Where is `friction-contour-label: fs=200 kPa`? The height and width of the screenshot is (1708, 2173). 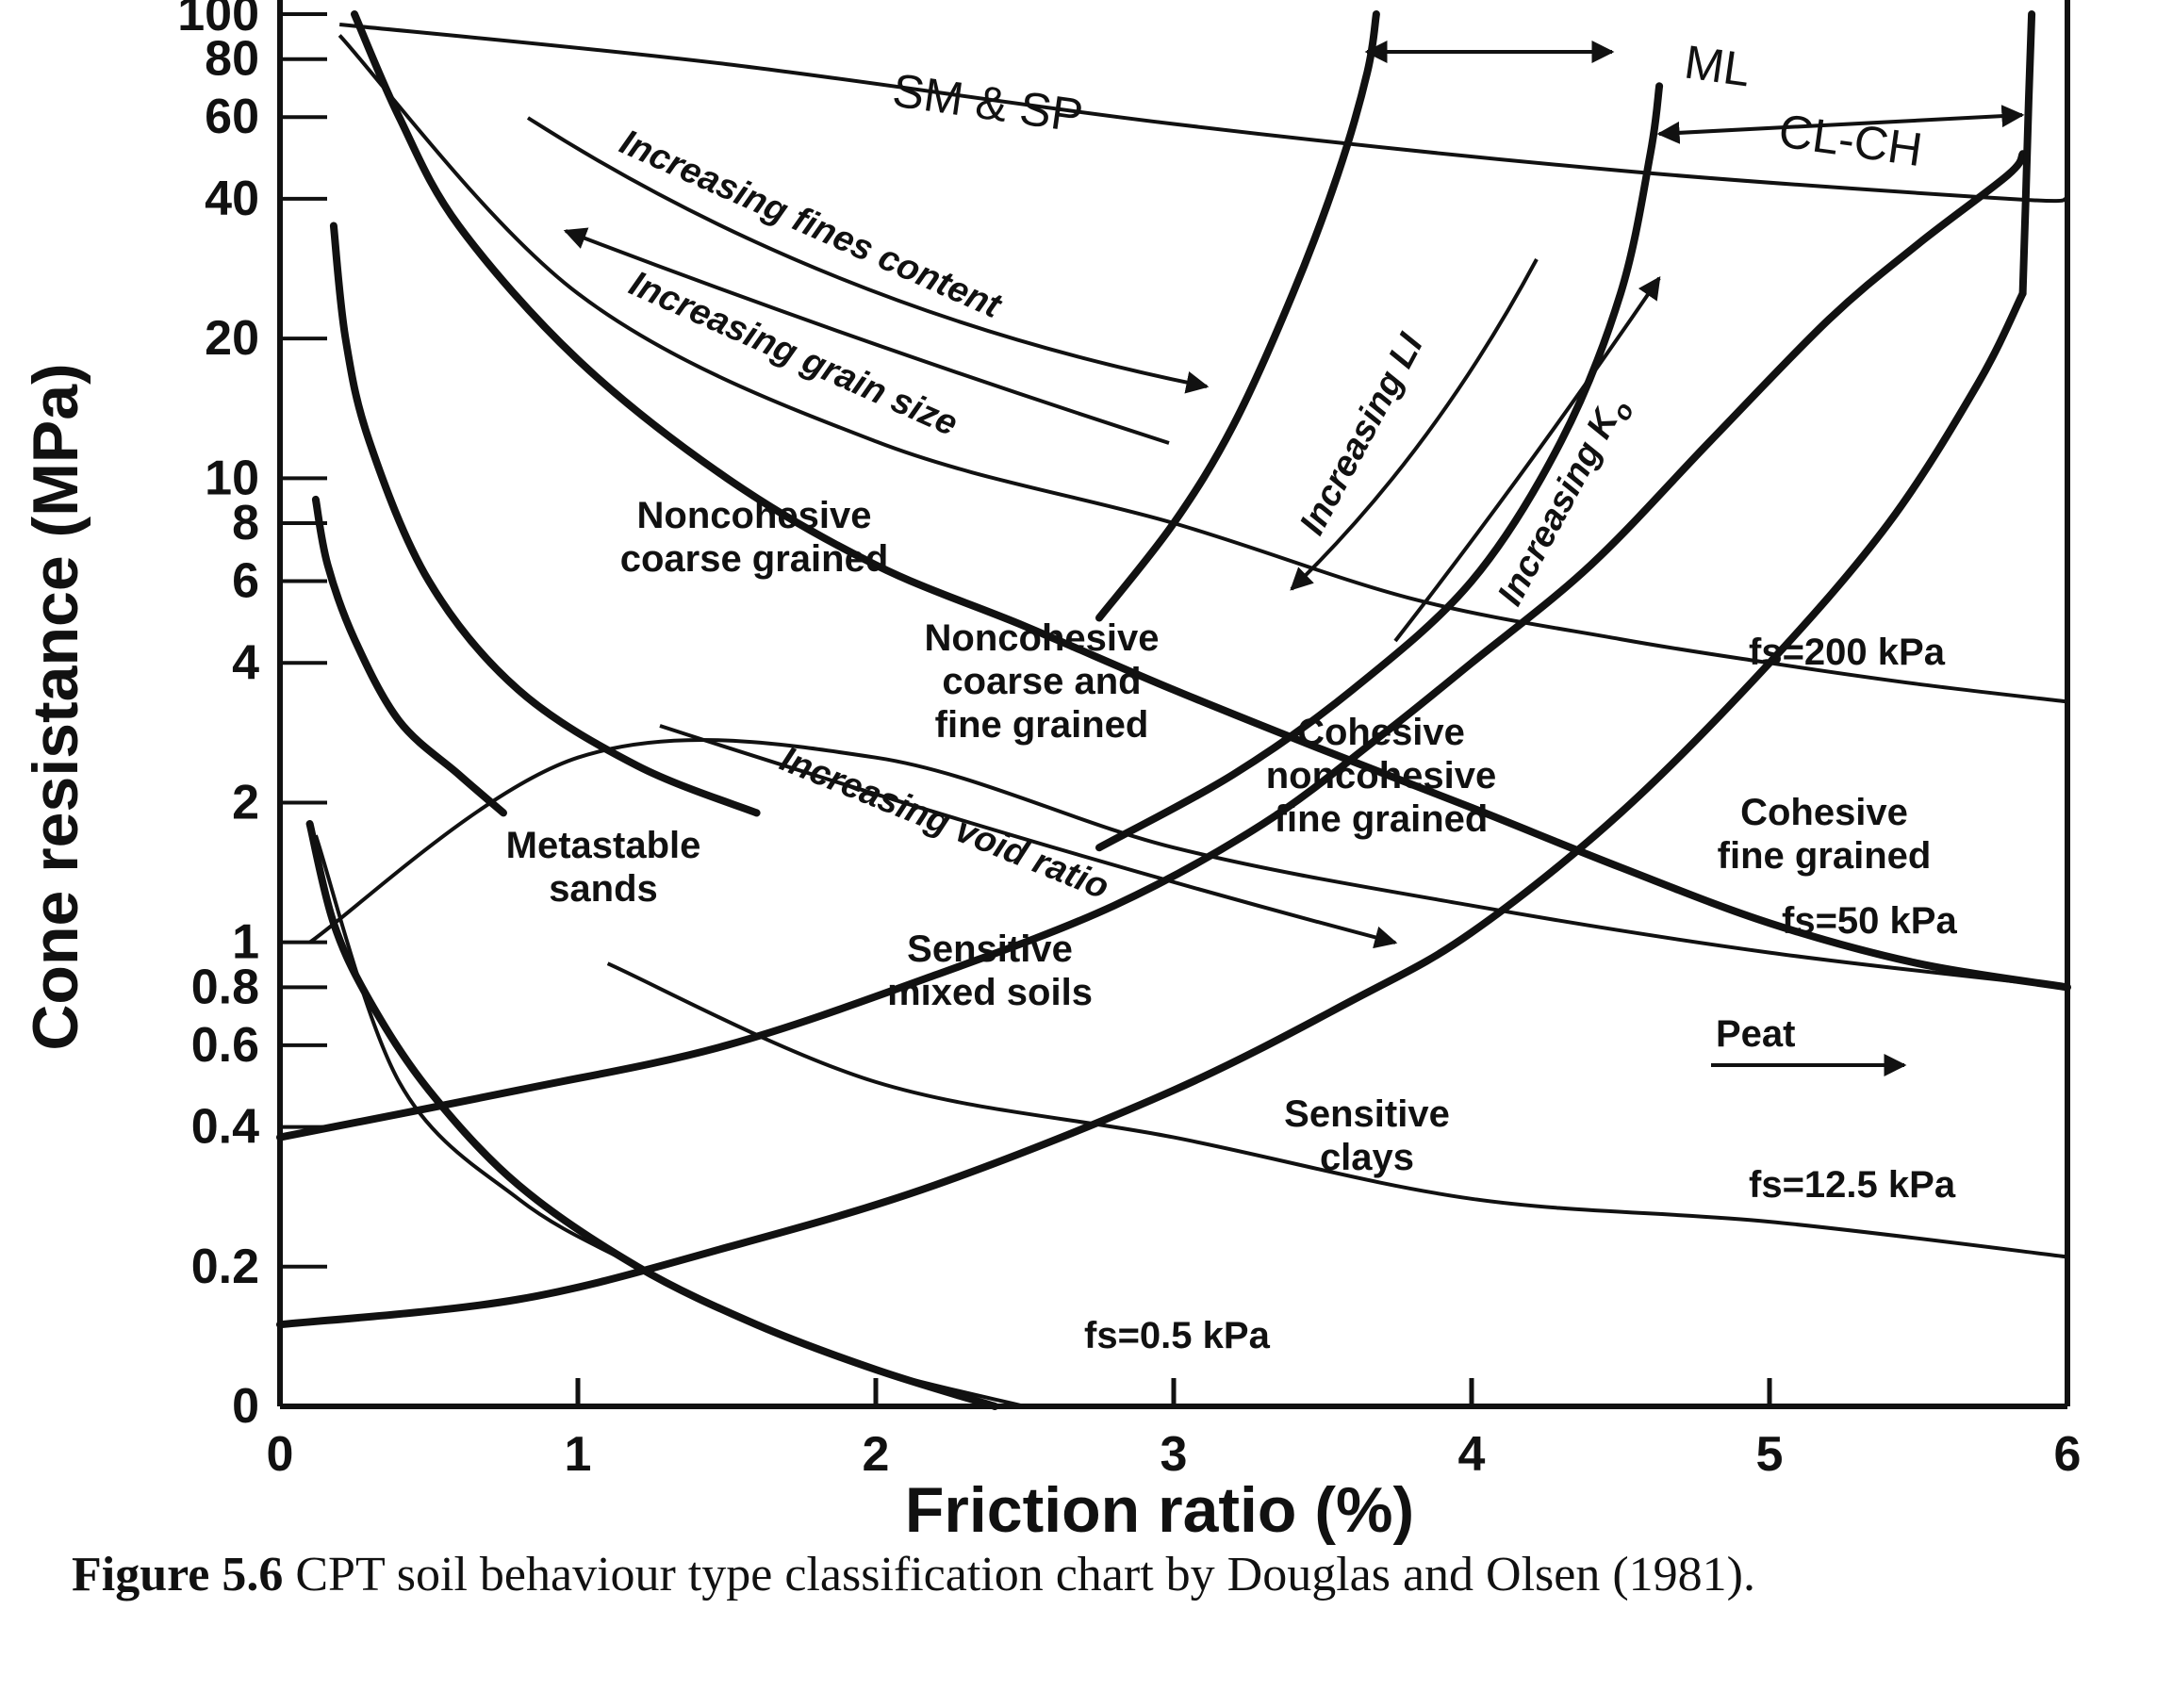
friction-contour-label: fs=200 kPa is located at coordinates (1848, 653).